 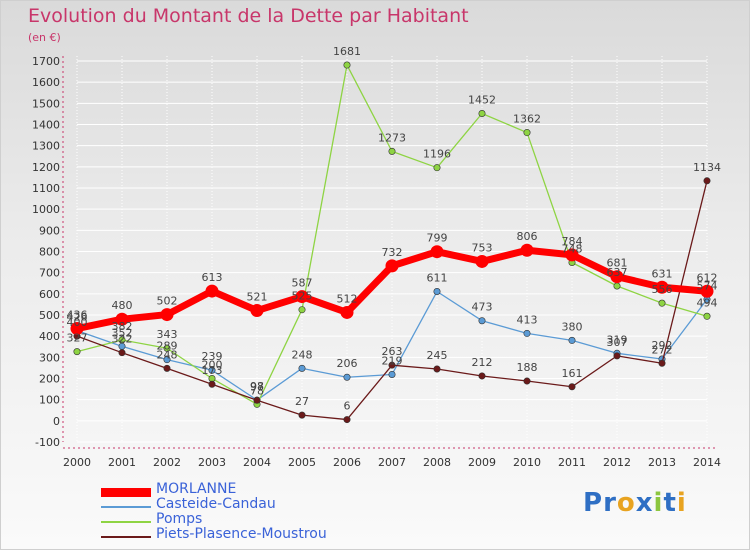 I want to click on data-label: 352, so click(x=122, y=332).